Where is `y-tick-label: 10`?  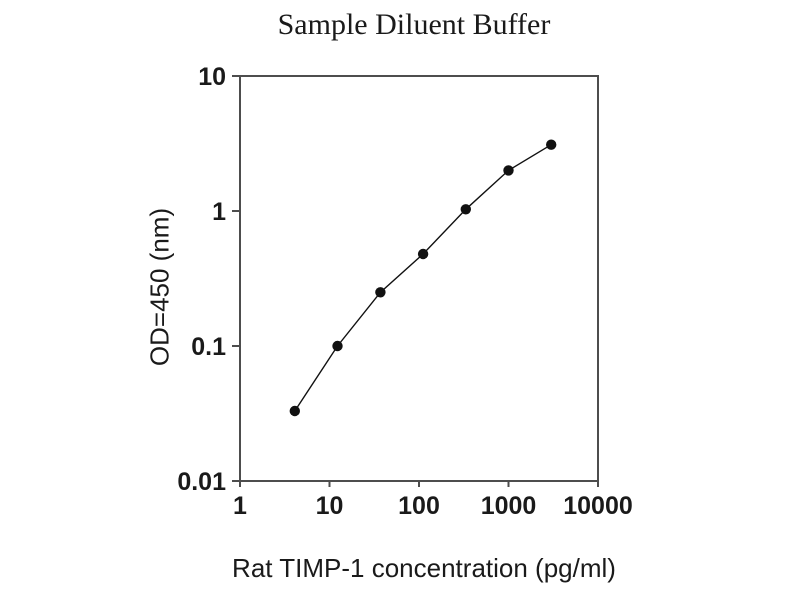 y-tick-label: 10 is located at coordinates (212, 77).